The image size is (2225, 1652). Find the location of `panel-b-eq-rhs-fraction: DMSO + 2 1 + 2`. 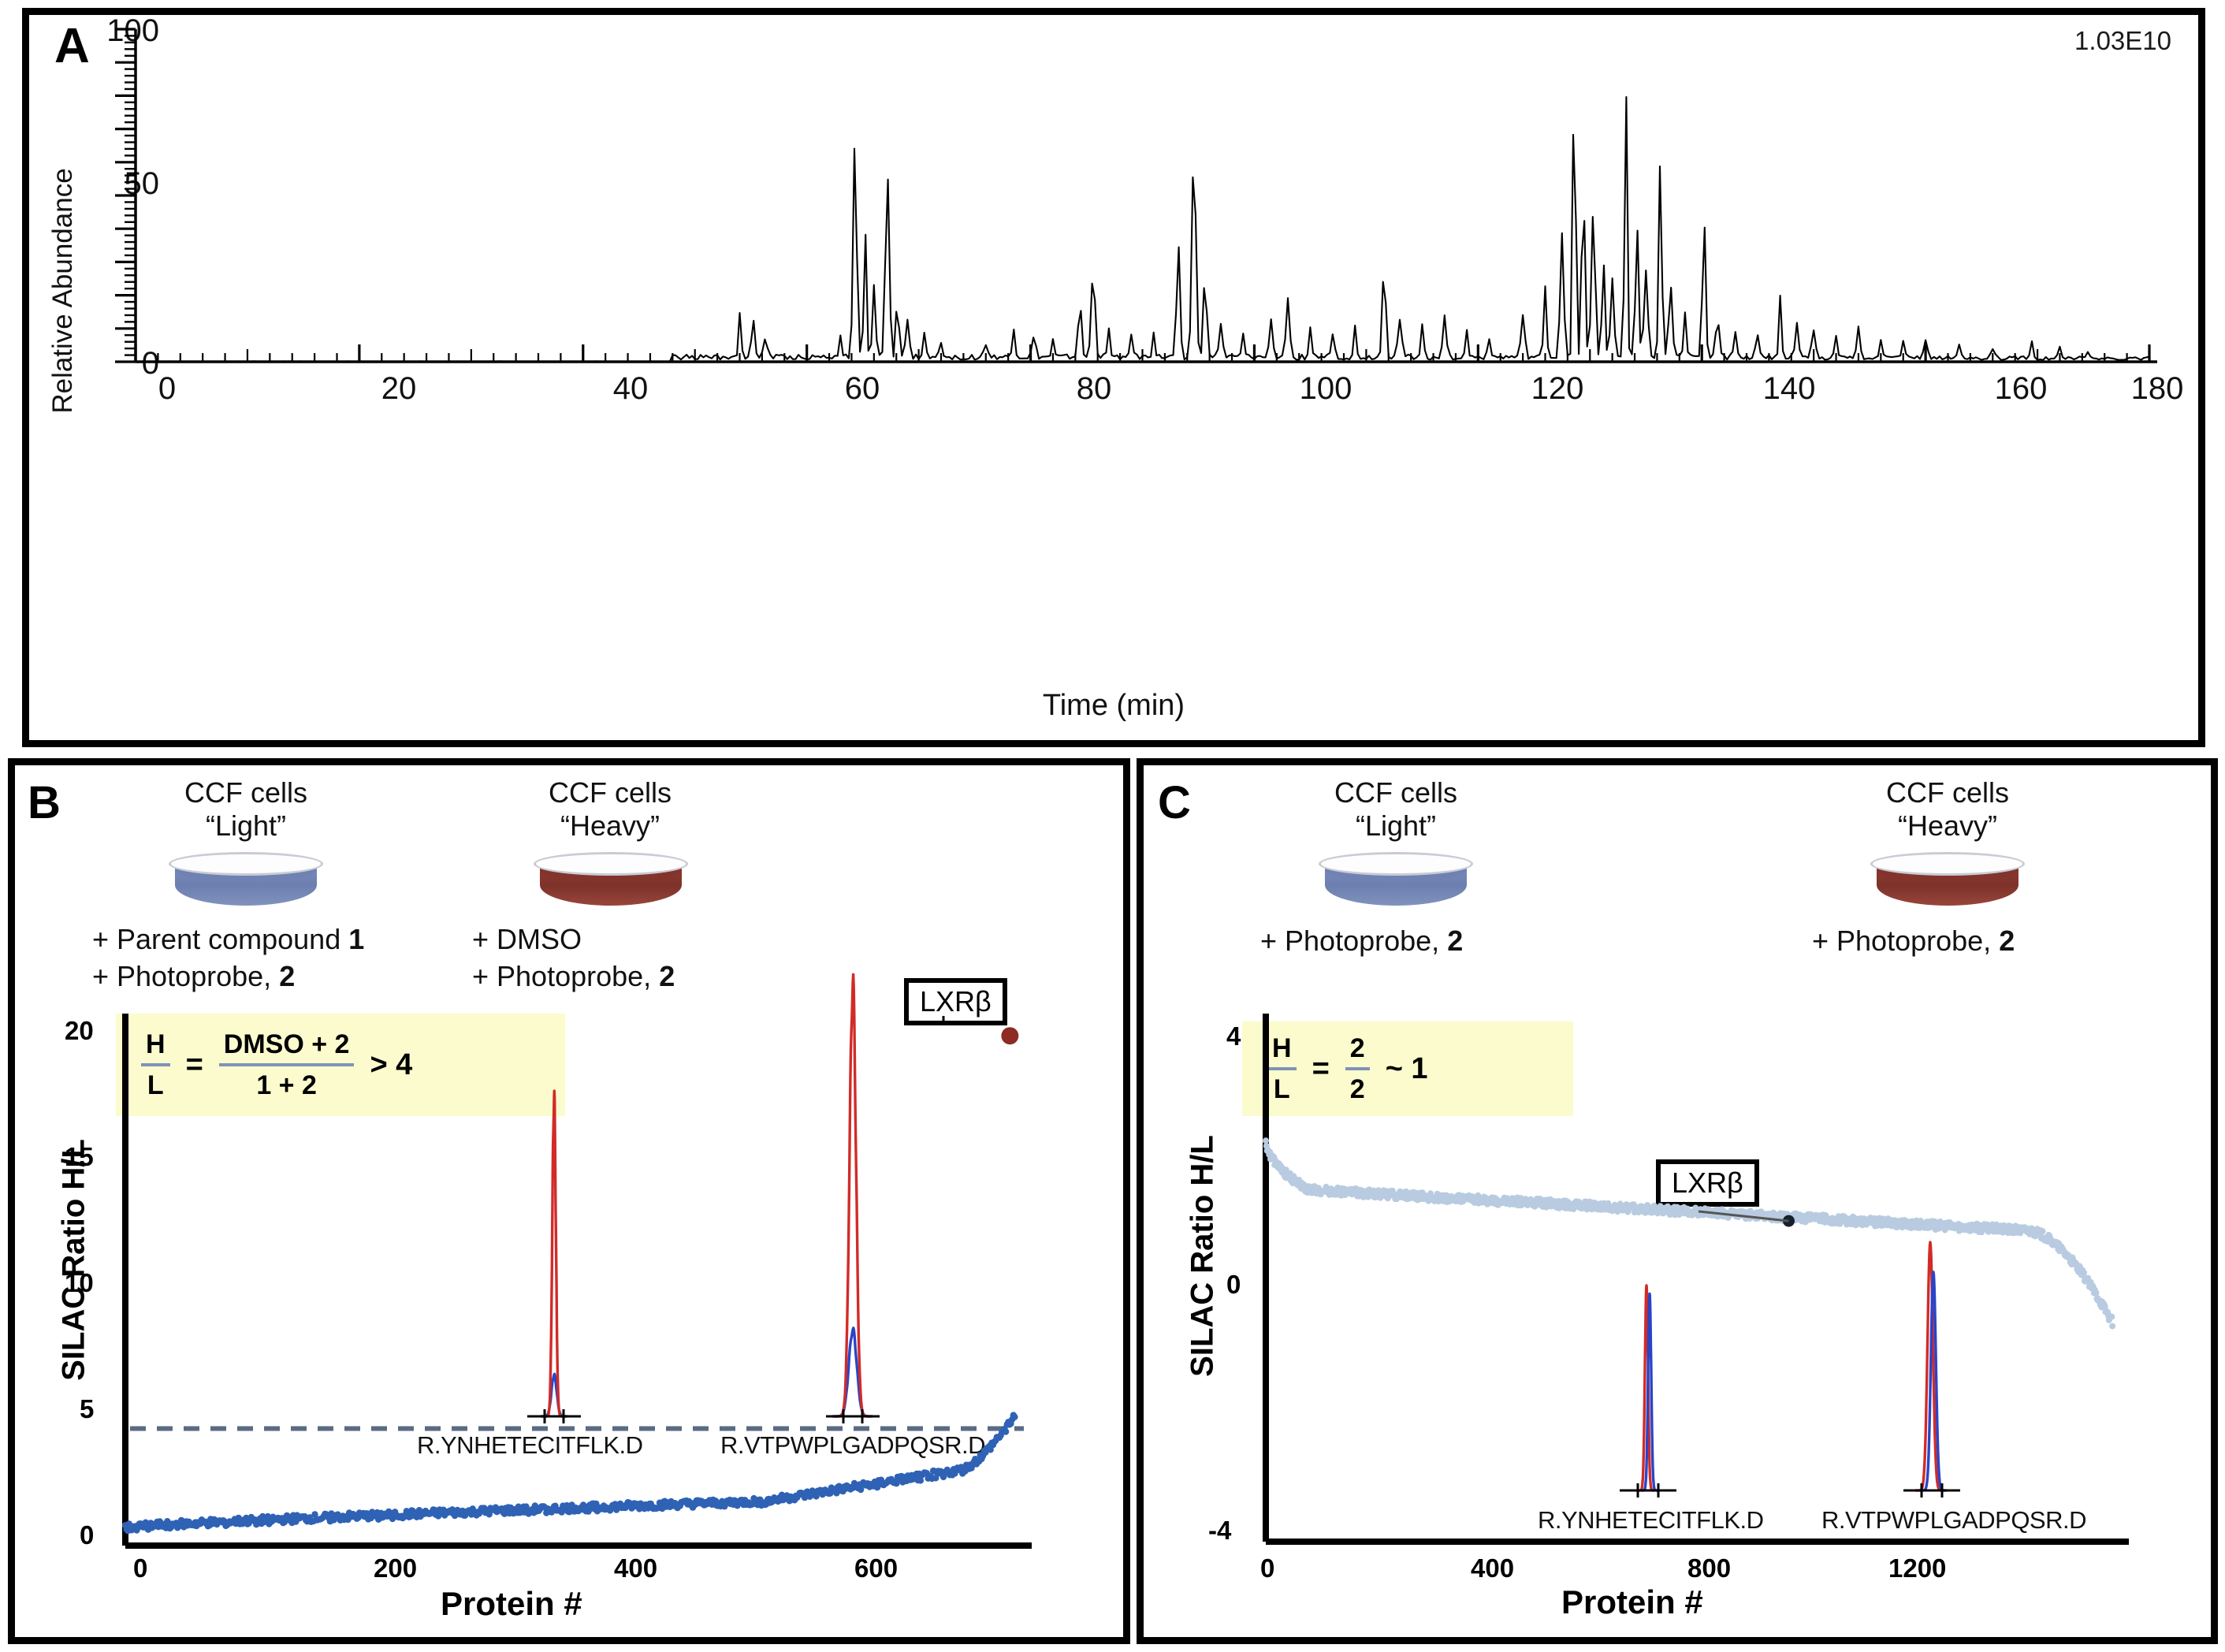

panel-b-eq-rhs-fraction: DMSO + 2 1 + 2 is located at coordinates (286, 1064).